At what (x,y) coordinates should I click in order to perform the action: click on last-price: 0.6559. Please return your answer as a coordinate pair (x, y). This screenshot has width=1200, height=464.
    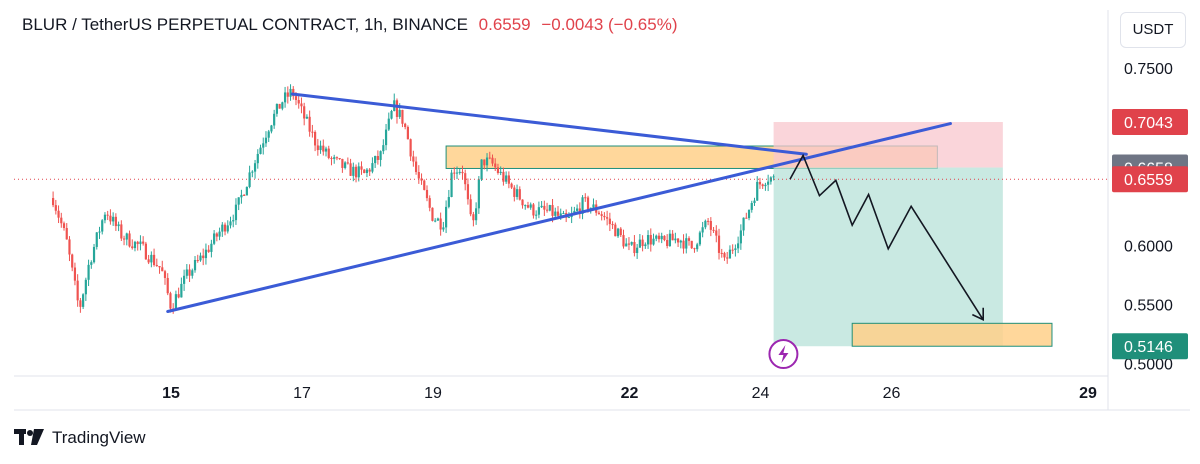
    Looking at the image, I should click on (504, 24).